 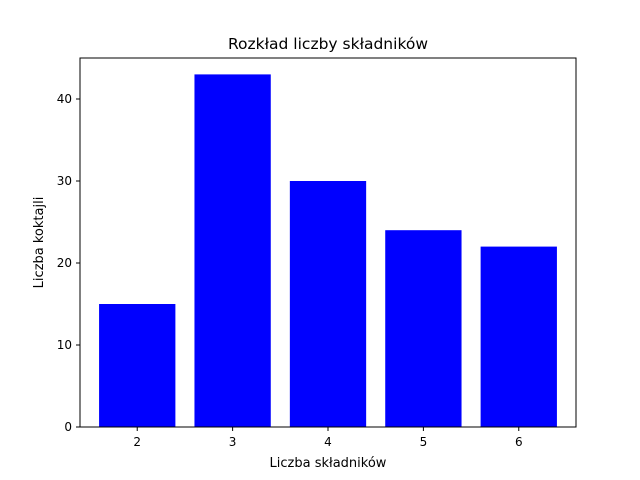 I want to click on chart-title: Rozkład liczby składników, so click(x=328, y=44).